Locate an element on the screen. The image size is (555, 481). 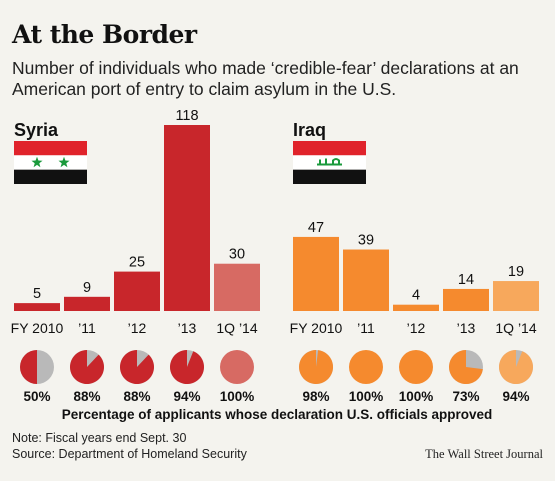
bar-value-label: 9 is located at coordinates (87, 288).